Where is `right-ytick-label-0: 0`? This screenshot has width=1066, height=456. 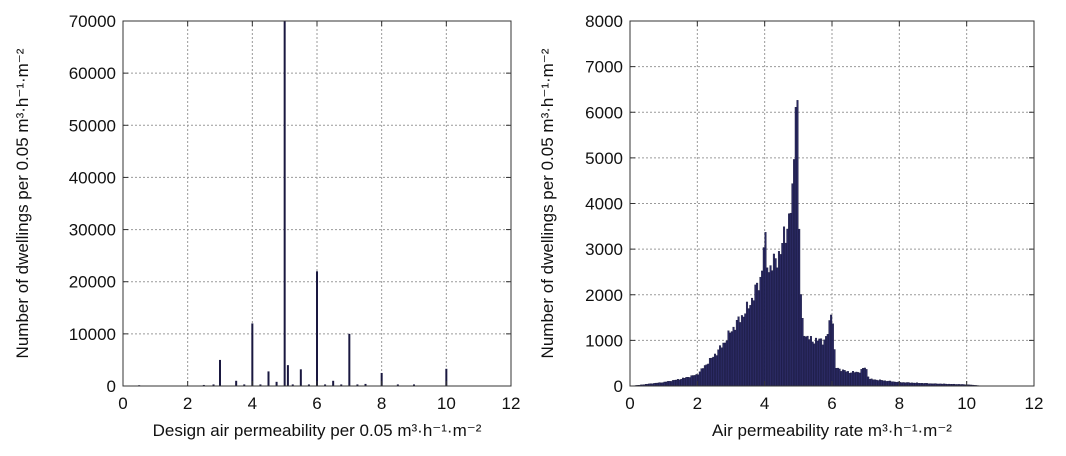 right-ytick-label-0: 0 is located at coordinates (618, 386).